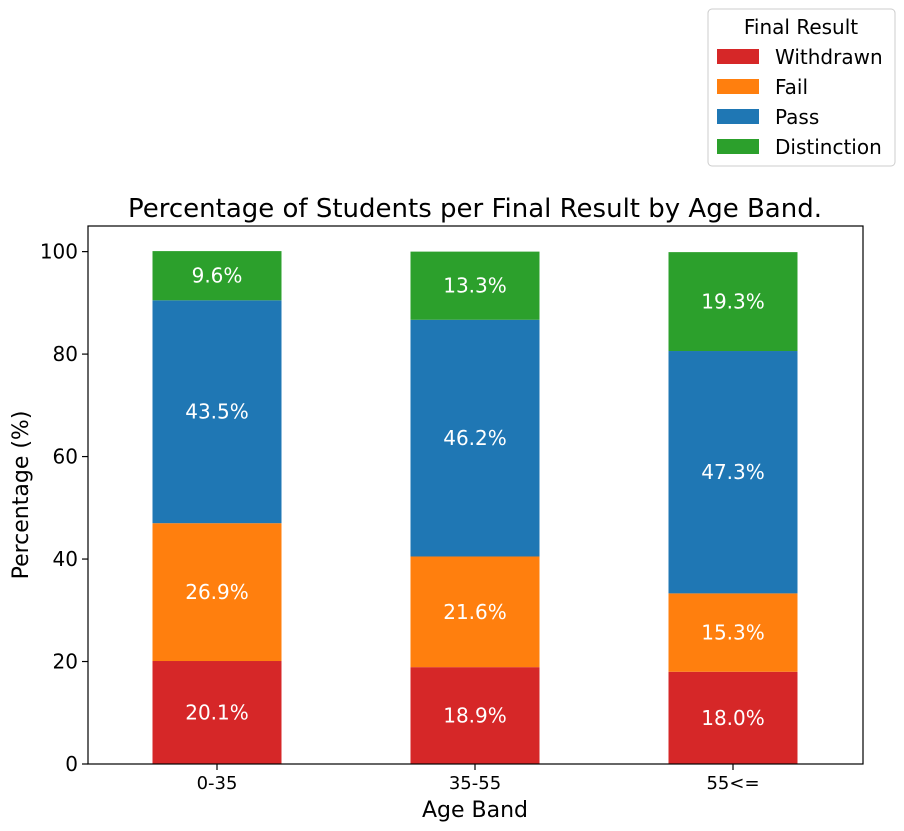 This screenshot has width=904, height=831. Describe the element at coordinates (829, 57) in the screenshot. I see `legend-label-withdrawn: Withdrawn` at that location.